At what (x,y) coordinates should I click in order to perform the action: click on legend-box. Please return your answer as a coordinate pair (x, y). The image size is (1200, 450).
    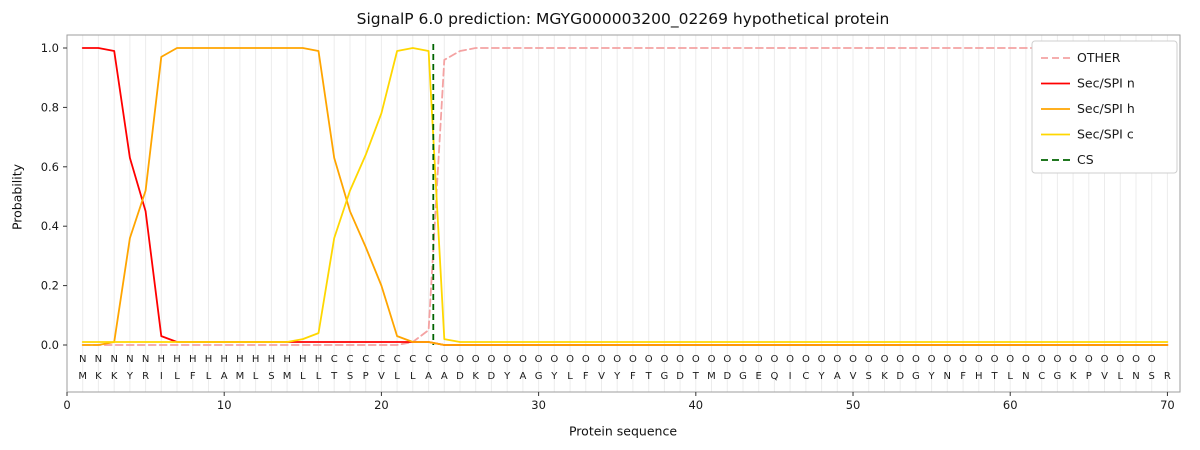
    Looking at the image, I should click on (1104, 107).